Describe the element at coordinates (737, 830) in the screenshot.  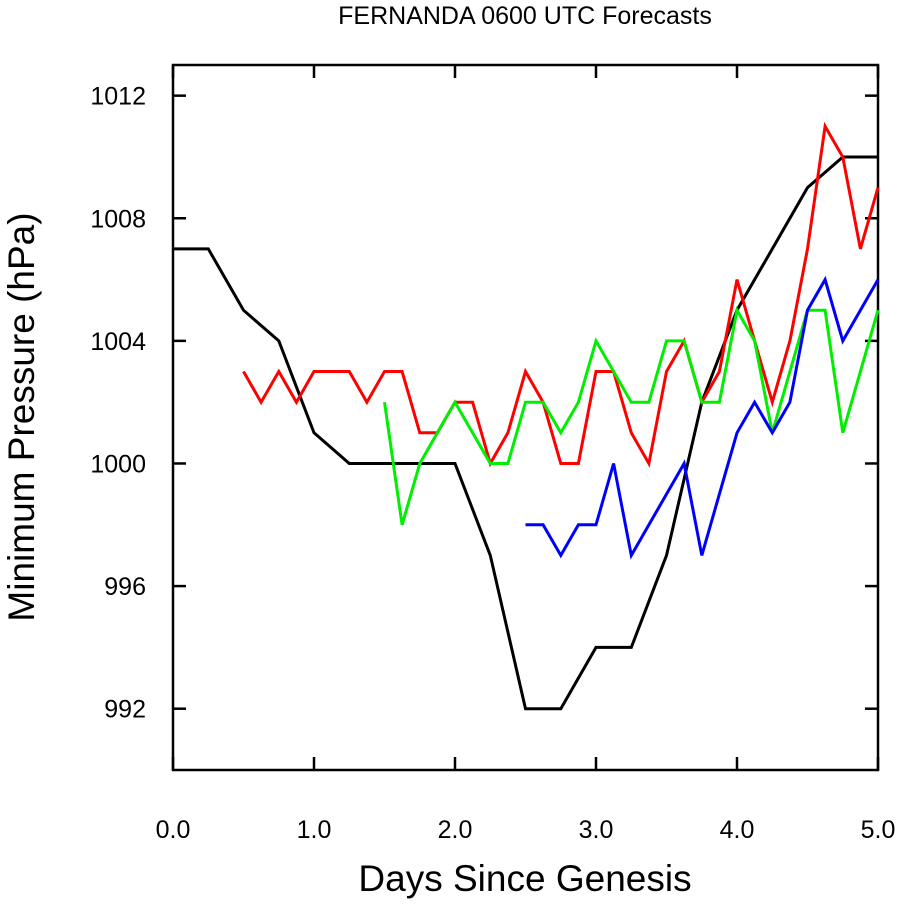
I see `x-tick-label: 4.0` at that location.